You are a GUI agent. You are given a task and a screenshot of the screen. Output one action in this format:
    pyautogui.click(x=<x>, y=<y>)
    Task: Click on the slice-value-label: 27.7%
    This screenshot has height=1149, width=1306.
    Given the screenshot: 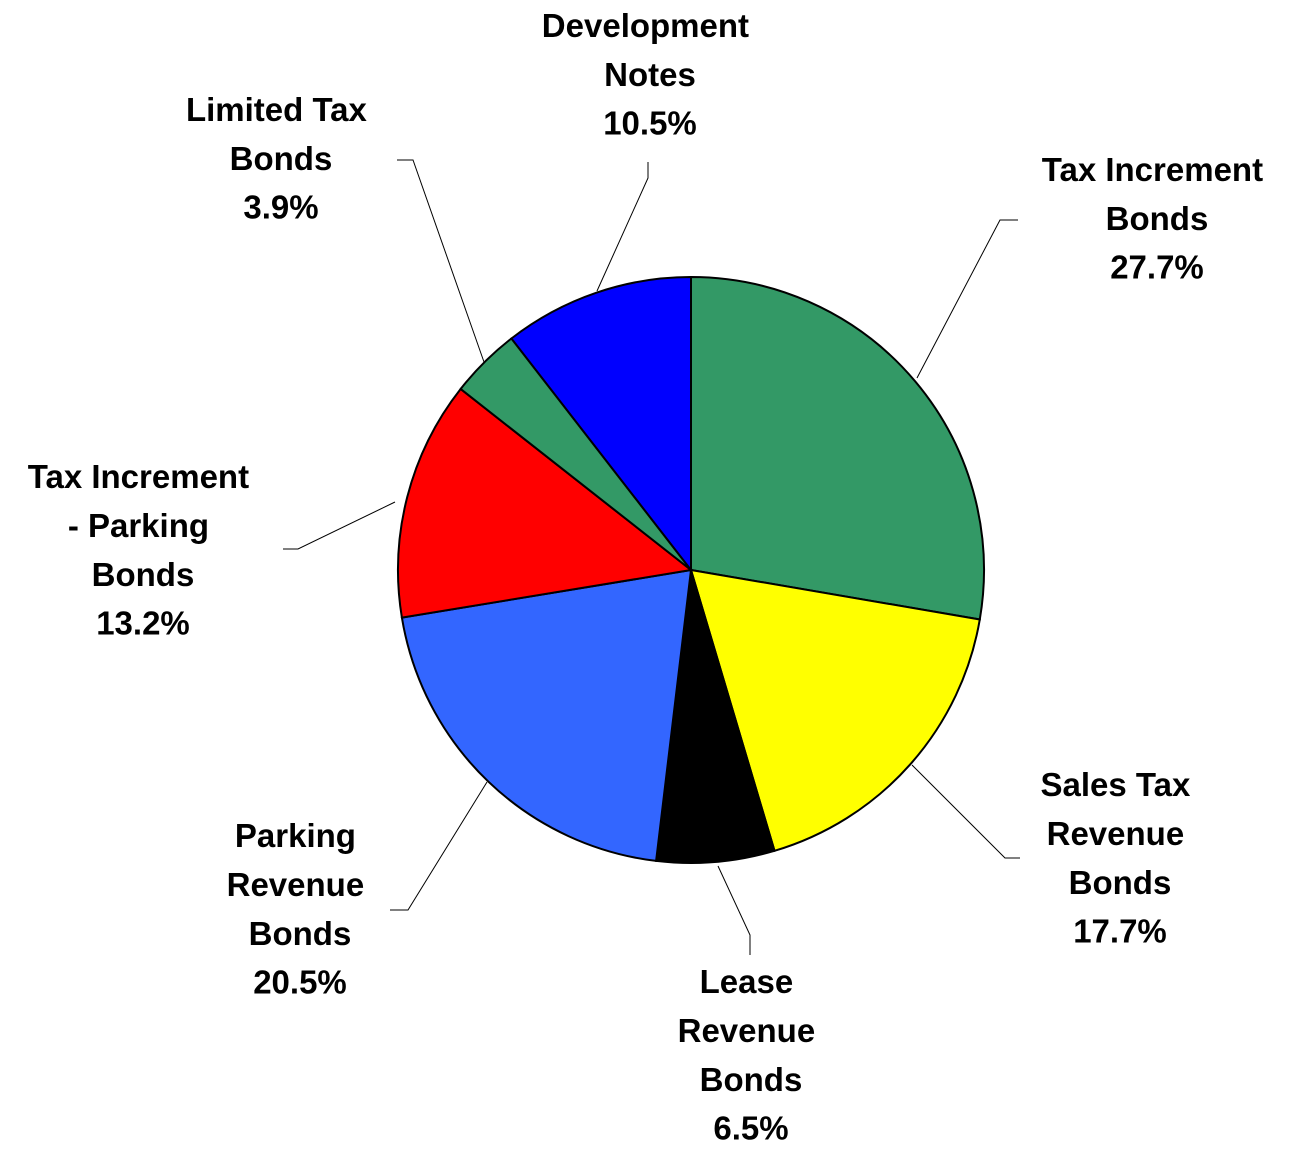 What is the action you would take?
    pyautogui.click(x=1157, y=267)
    